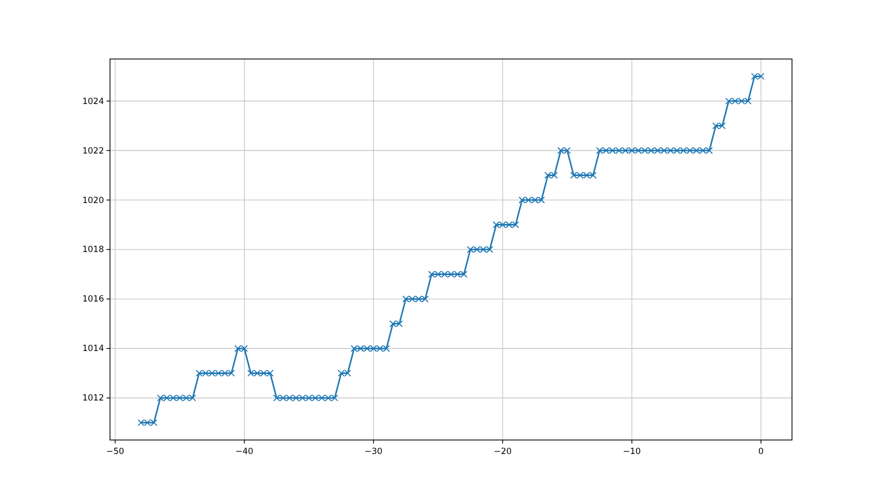 Image resolution: width=880 pixels, height=495 pixels. What do you see at coordinates (93, 349) in the screenshot?
I see `y-tick-label: 1014` at bounding box center [93, 349].